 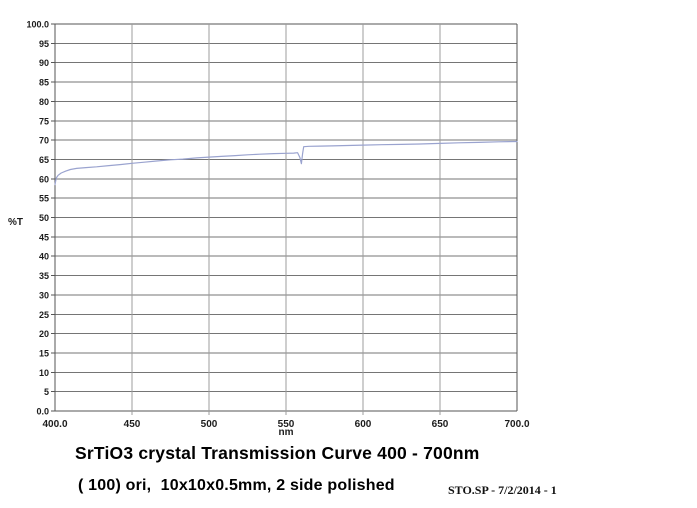 What do you see at coordinates (44, 353) in the screenshot?
I see `y-tick-label: 15` at bounding box center [44, 353].